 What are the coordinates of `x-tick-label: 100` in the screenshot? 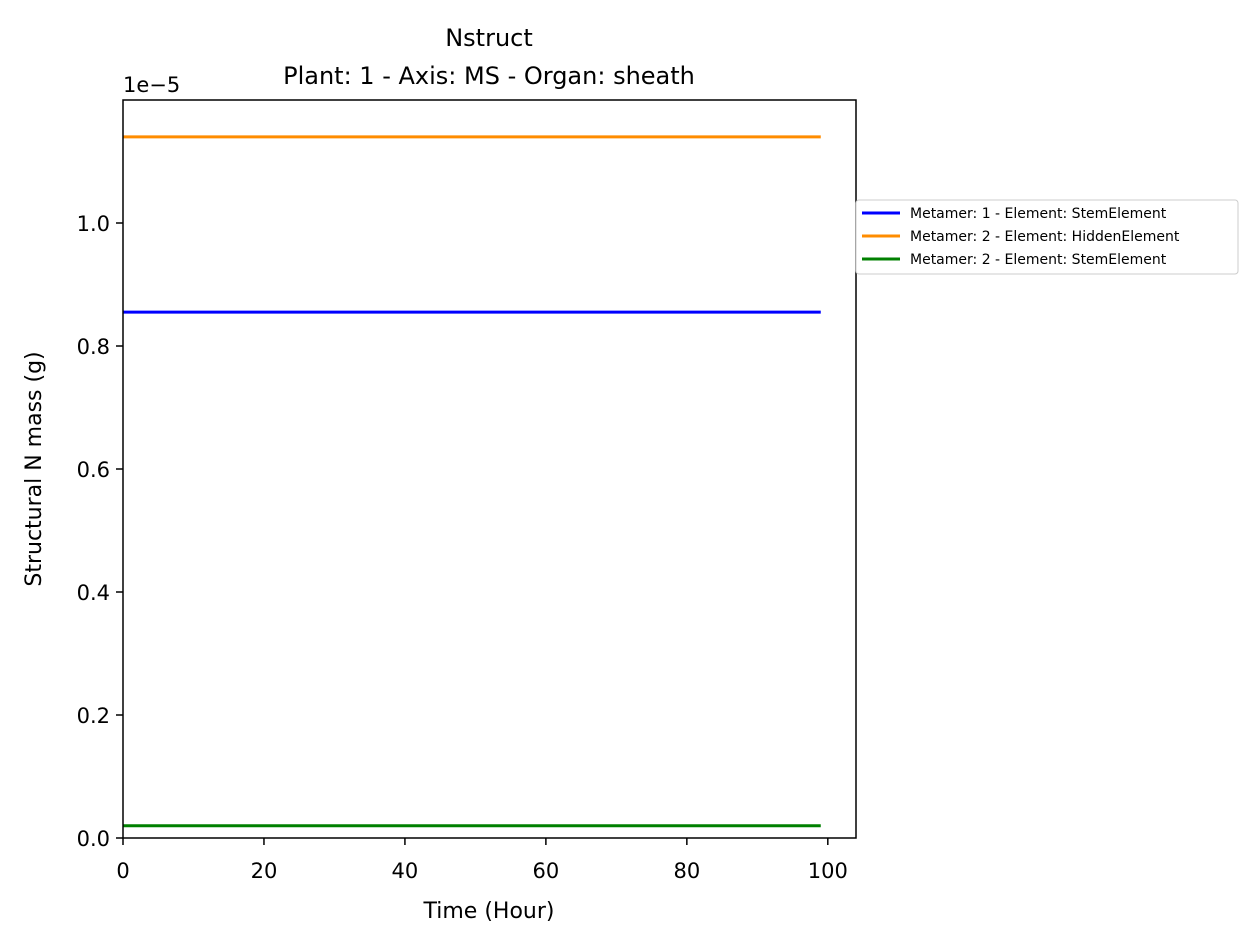 It's located at (828, 871).